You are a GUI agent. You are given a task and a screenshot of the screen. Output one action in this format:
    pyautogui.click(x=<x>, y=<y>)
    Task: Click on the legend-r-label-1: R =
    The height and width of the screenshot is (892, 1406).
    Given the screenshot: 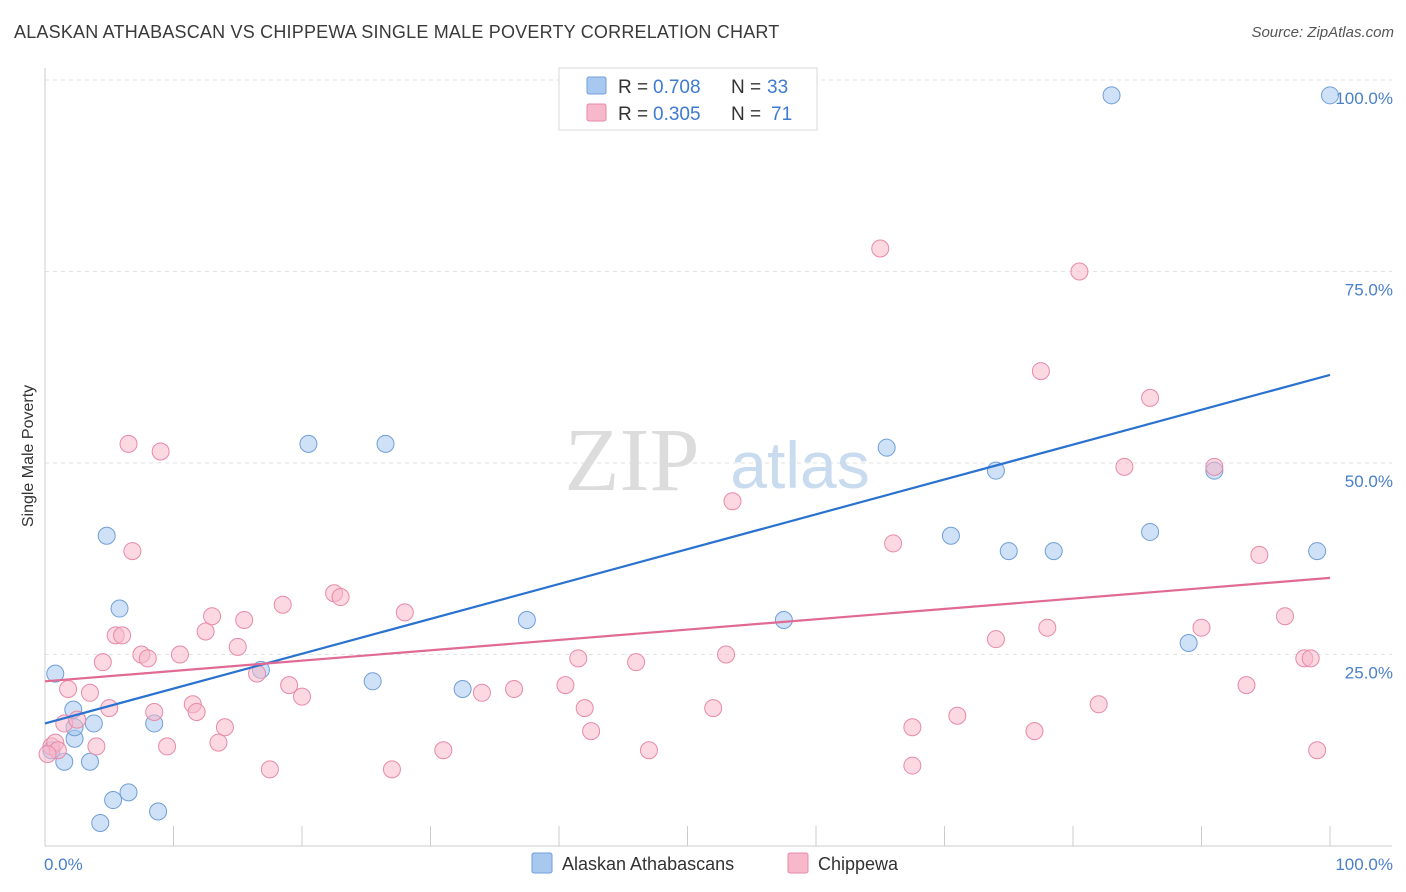 What is the action you would take?
    pyautogui.click(x=633, y=87)
    